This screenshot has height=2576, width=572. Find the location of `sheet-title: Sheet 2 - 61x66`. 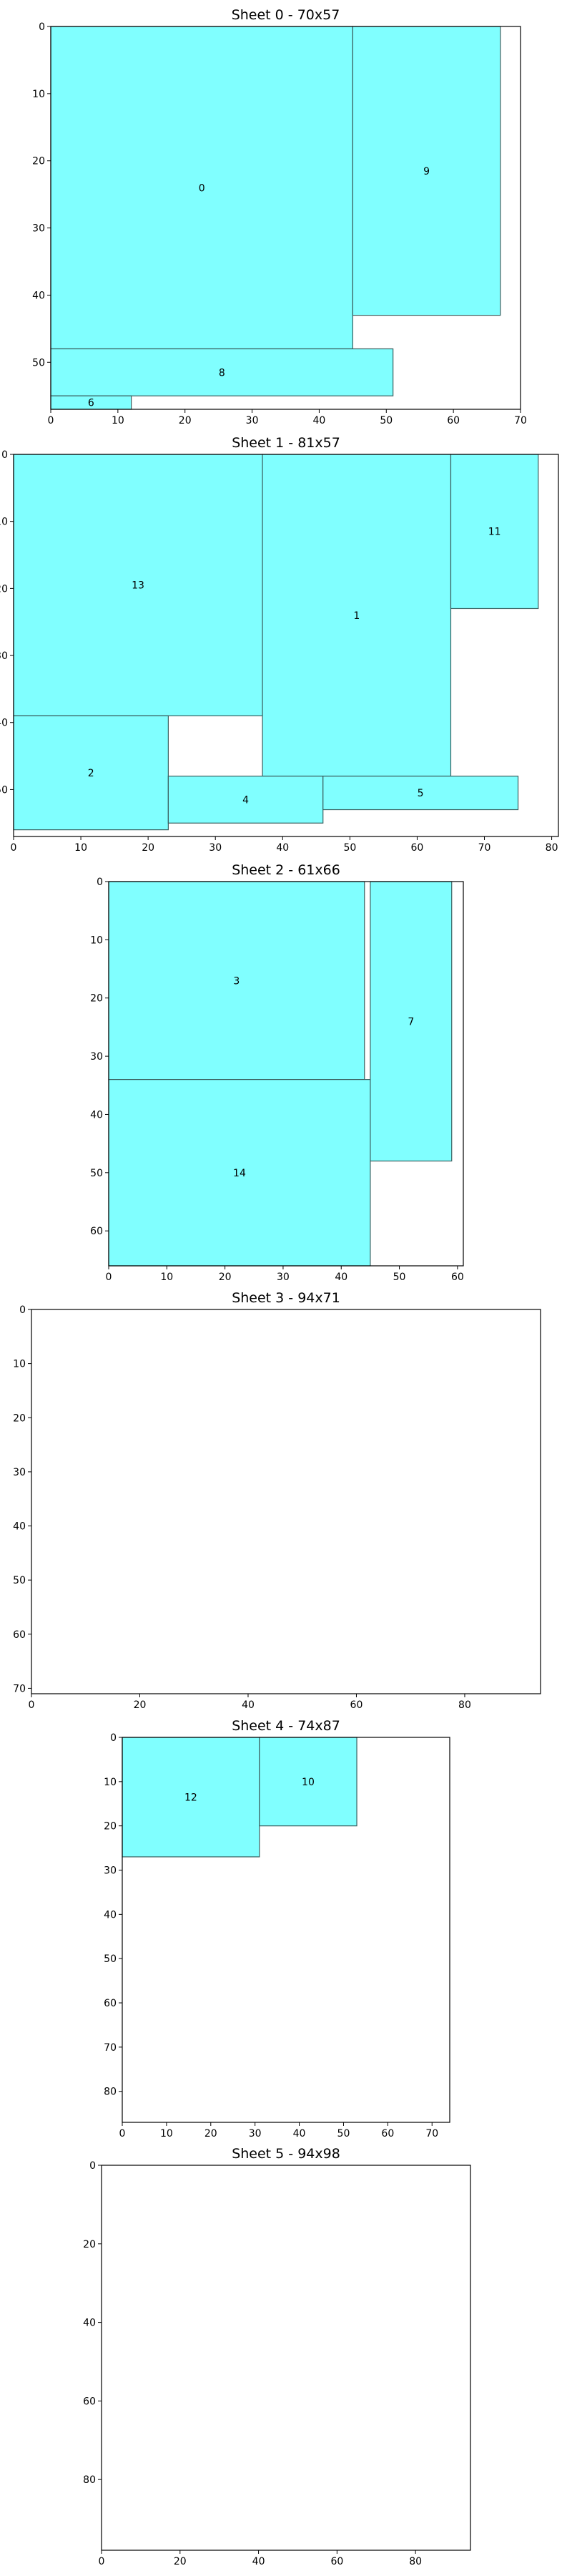

sheet-title: Sheet 2 - 61x66 is located at coordinates (286, 870).